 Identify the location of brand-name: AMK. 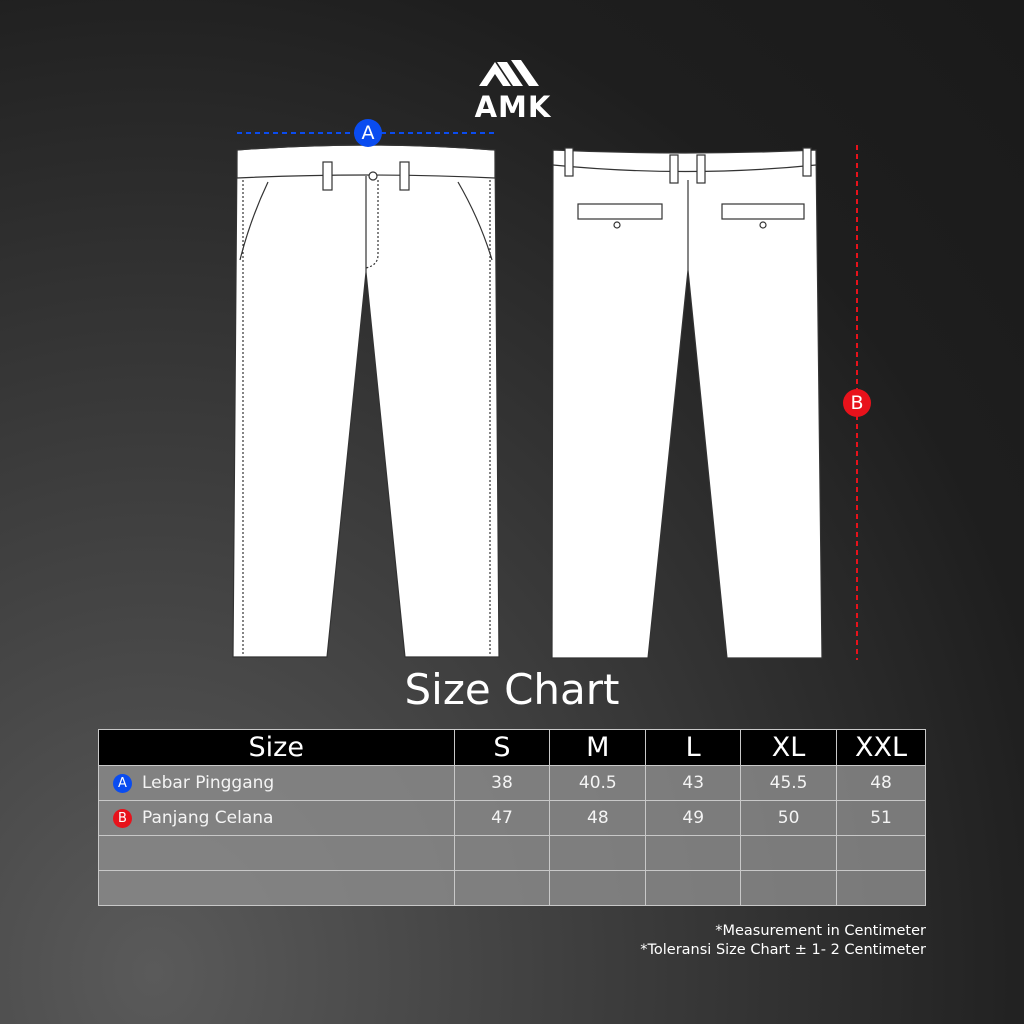
(513, 107).